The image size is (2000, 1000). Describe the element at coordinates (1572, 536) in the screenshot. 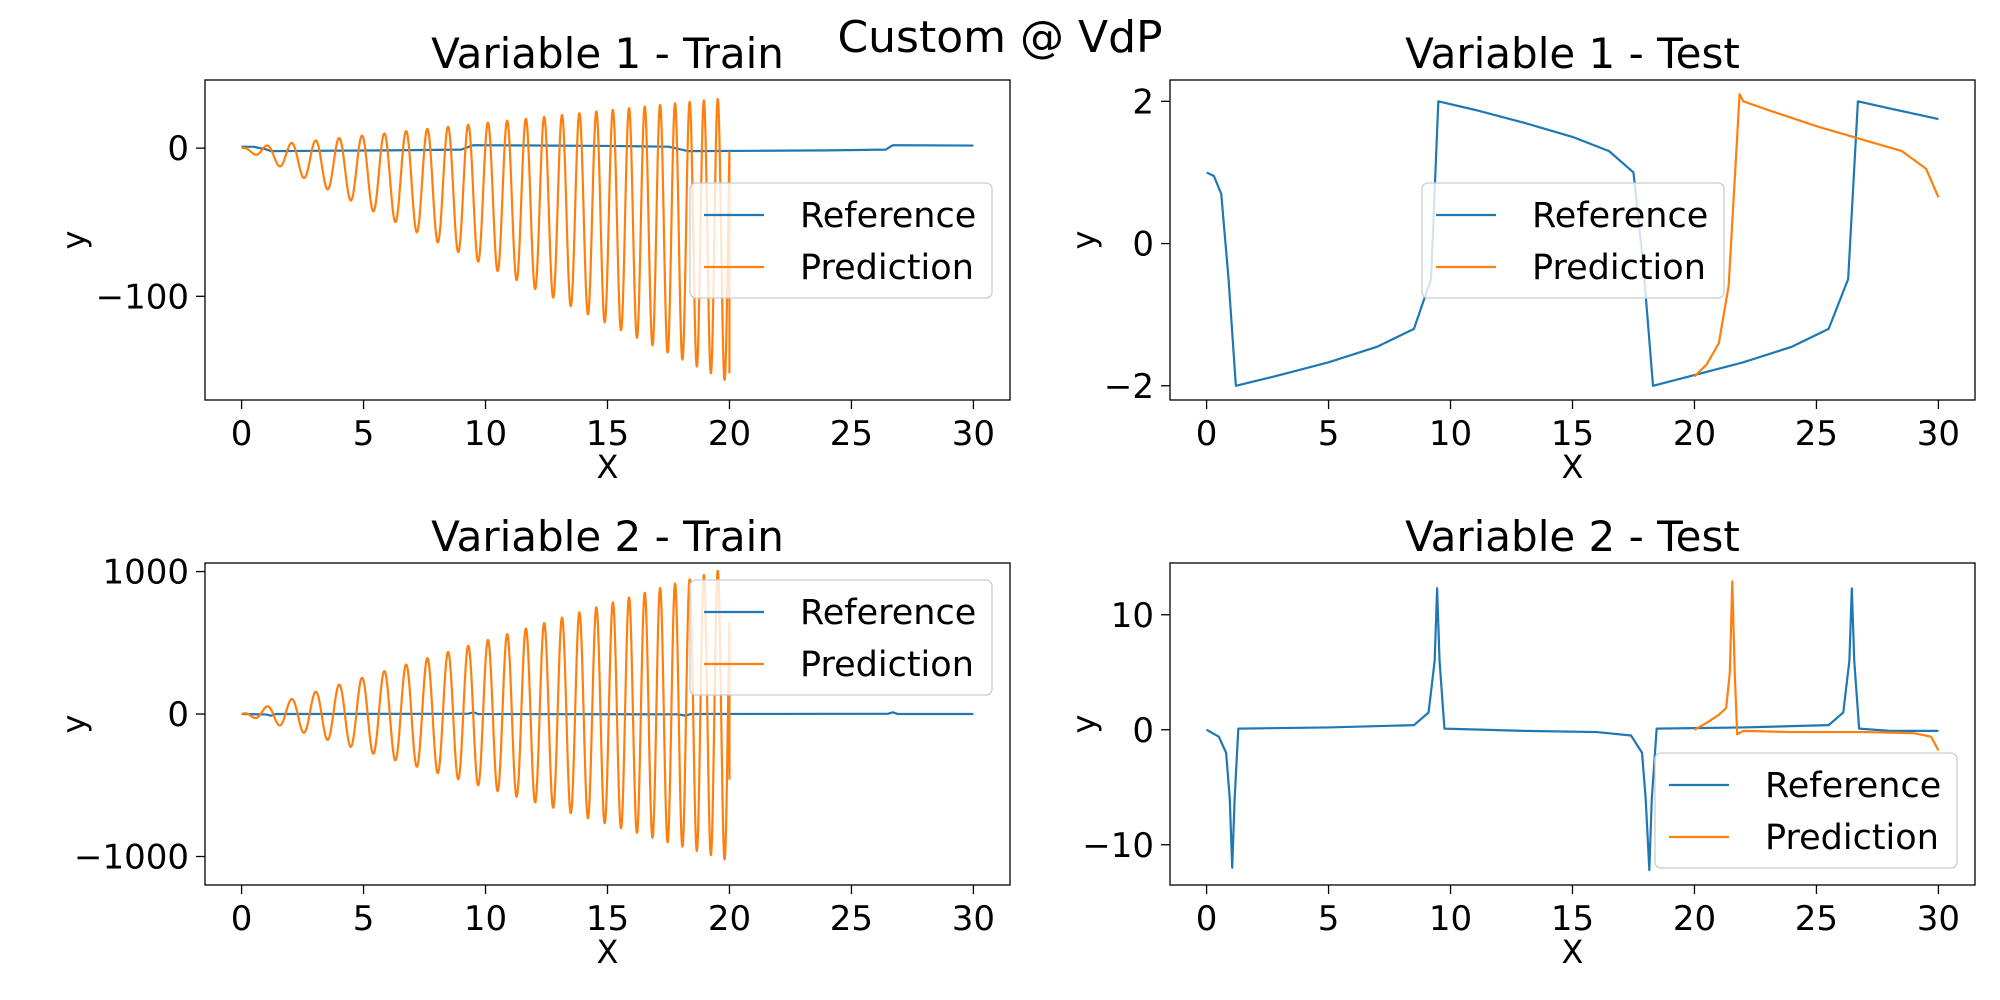

I see `panel-title: Variable 2 - Test` at that location.